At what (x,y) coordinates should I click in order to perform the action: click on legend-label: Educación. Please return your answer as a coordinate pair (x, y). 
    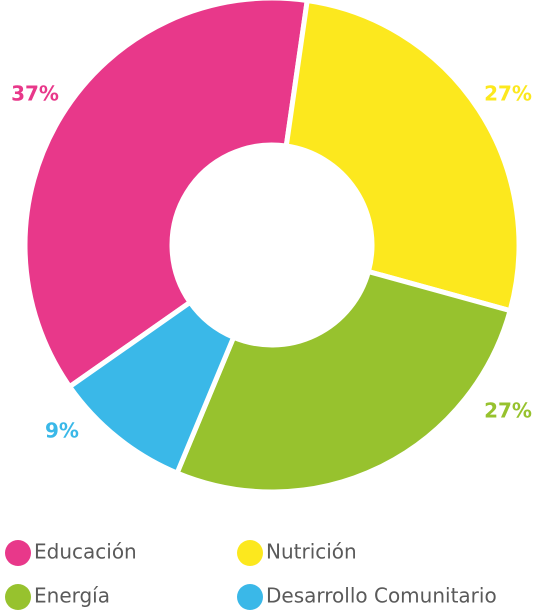
    Looking at the image, I should click on (85, 552).